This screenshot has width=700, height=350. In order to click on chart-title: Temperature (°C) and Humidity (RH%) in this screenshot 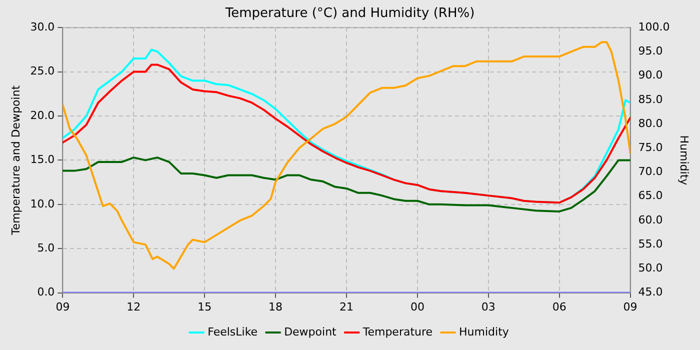, I will do `click(349, 14)`.